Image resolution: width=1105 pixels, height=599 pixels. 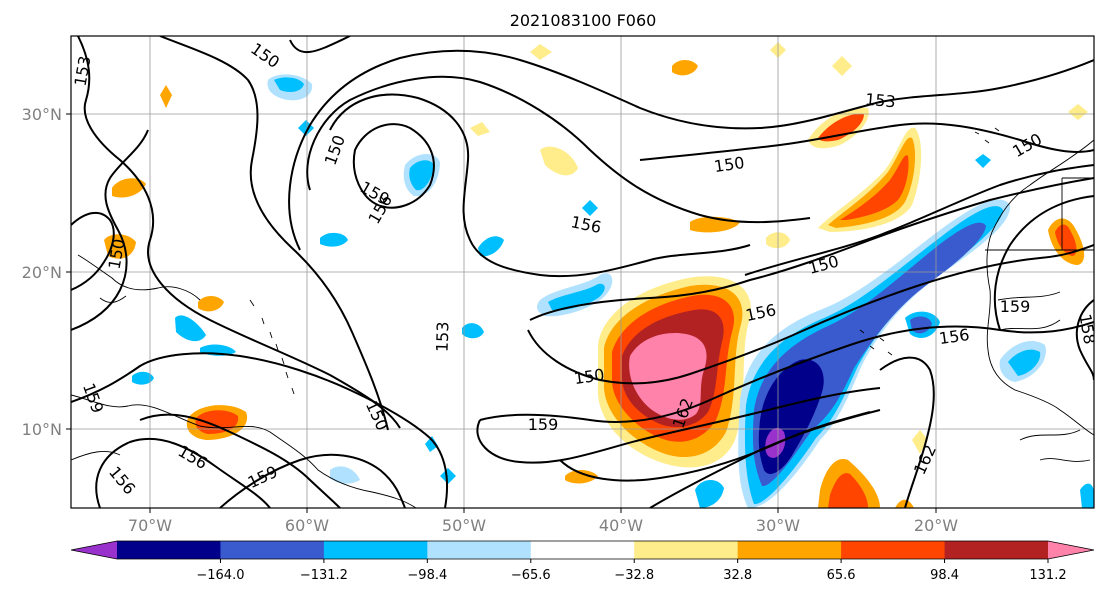 What do you see at coordinates (139, 277) in the screenshot?
I see `caribbean-coast` at bounding box center [139, 277].